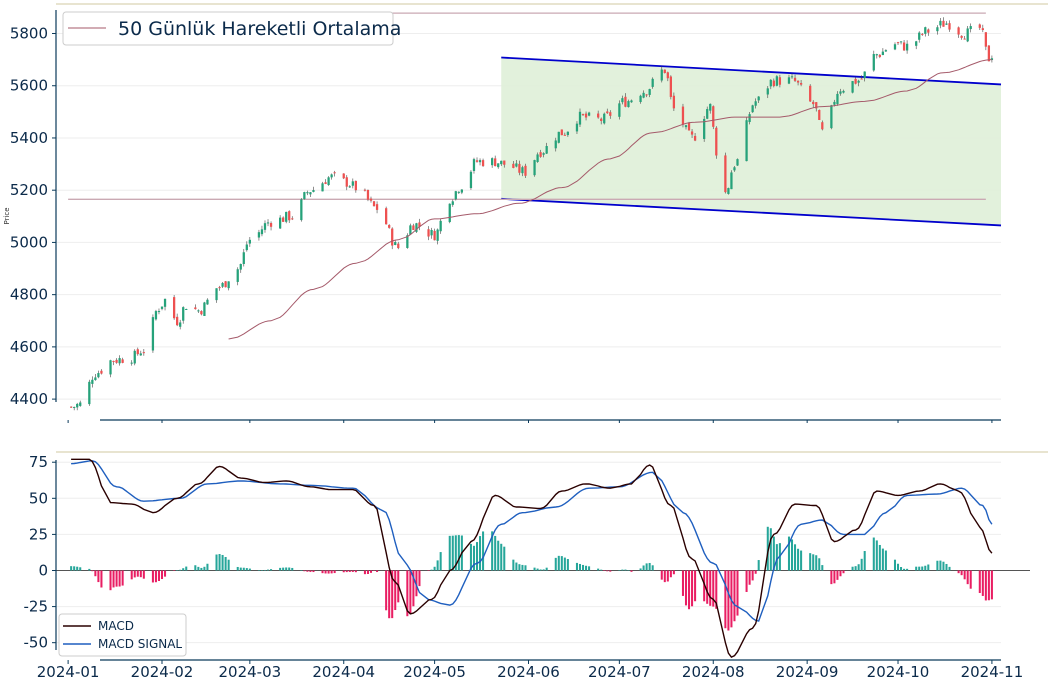  I want to click on macd-y-tick-label: 0, so click(43, 570).